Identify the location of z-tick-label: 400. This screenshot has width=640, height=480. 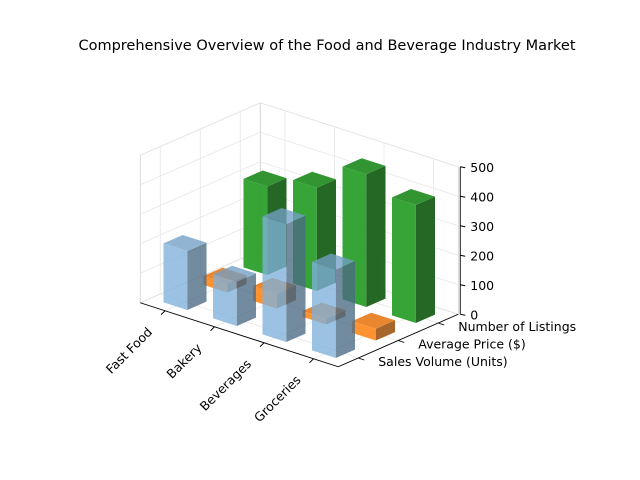
(482, 196).